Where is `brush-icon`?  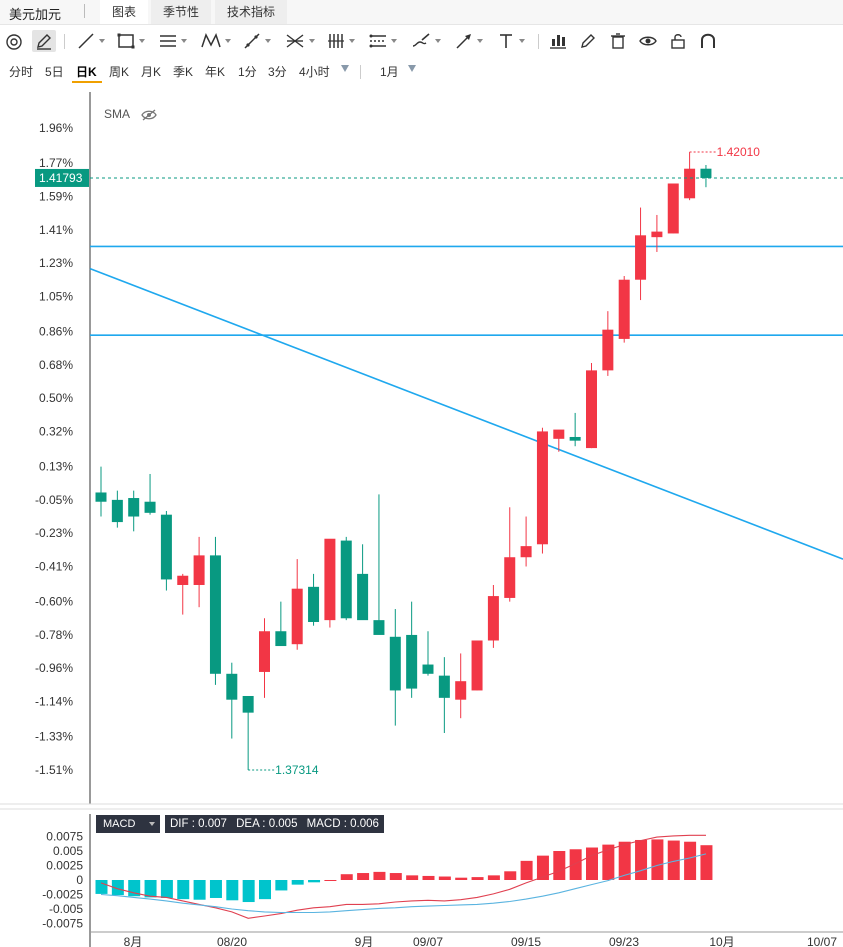 brush-icon is located at coordinates (425, 41).